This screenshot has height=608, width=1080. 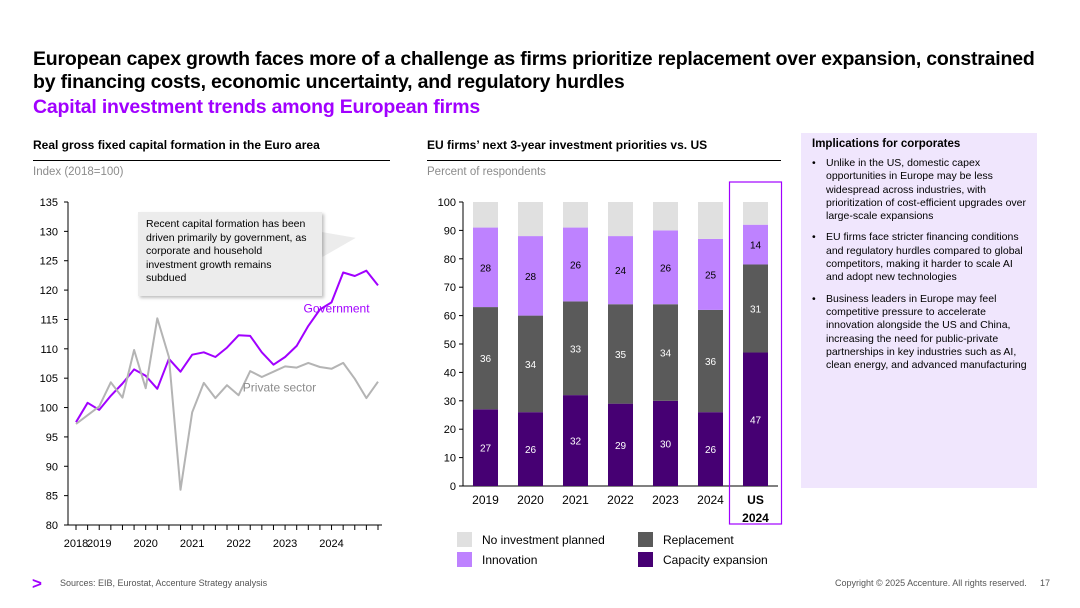 What do you see at coordinates (49, 409) in the screenshot?
I see `y-tick-label: 100` at bounding box center [49, 409].